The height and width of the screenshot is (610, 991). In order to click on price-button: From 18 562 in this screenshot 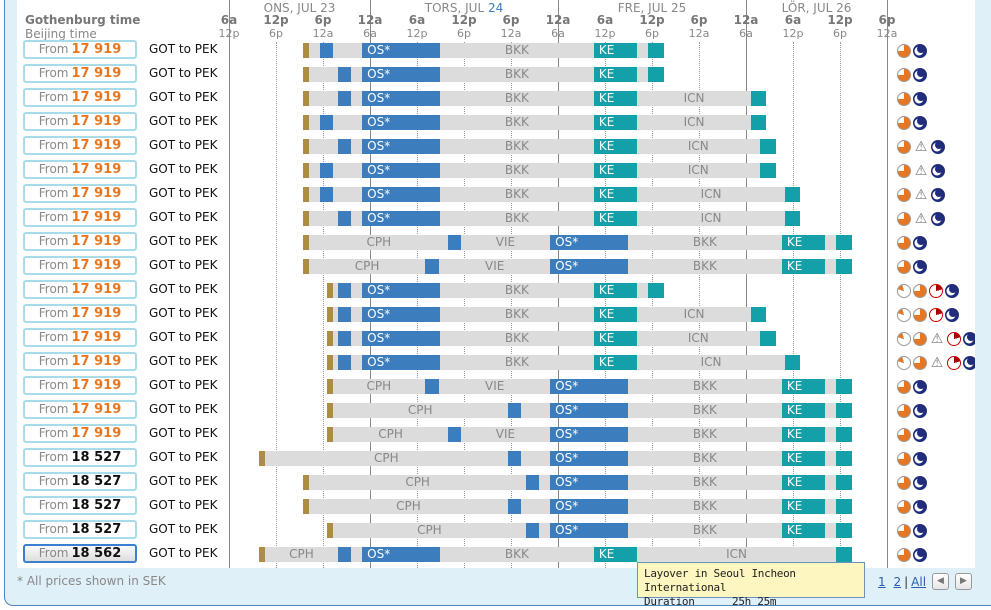, I will do `click(80, 553)`.